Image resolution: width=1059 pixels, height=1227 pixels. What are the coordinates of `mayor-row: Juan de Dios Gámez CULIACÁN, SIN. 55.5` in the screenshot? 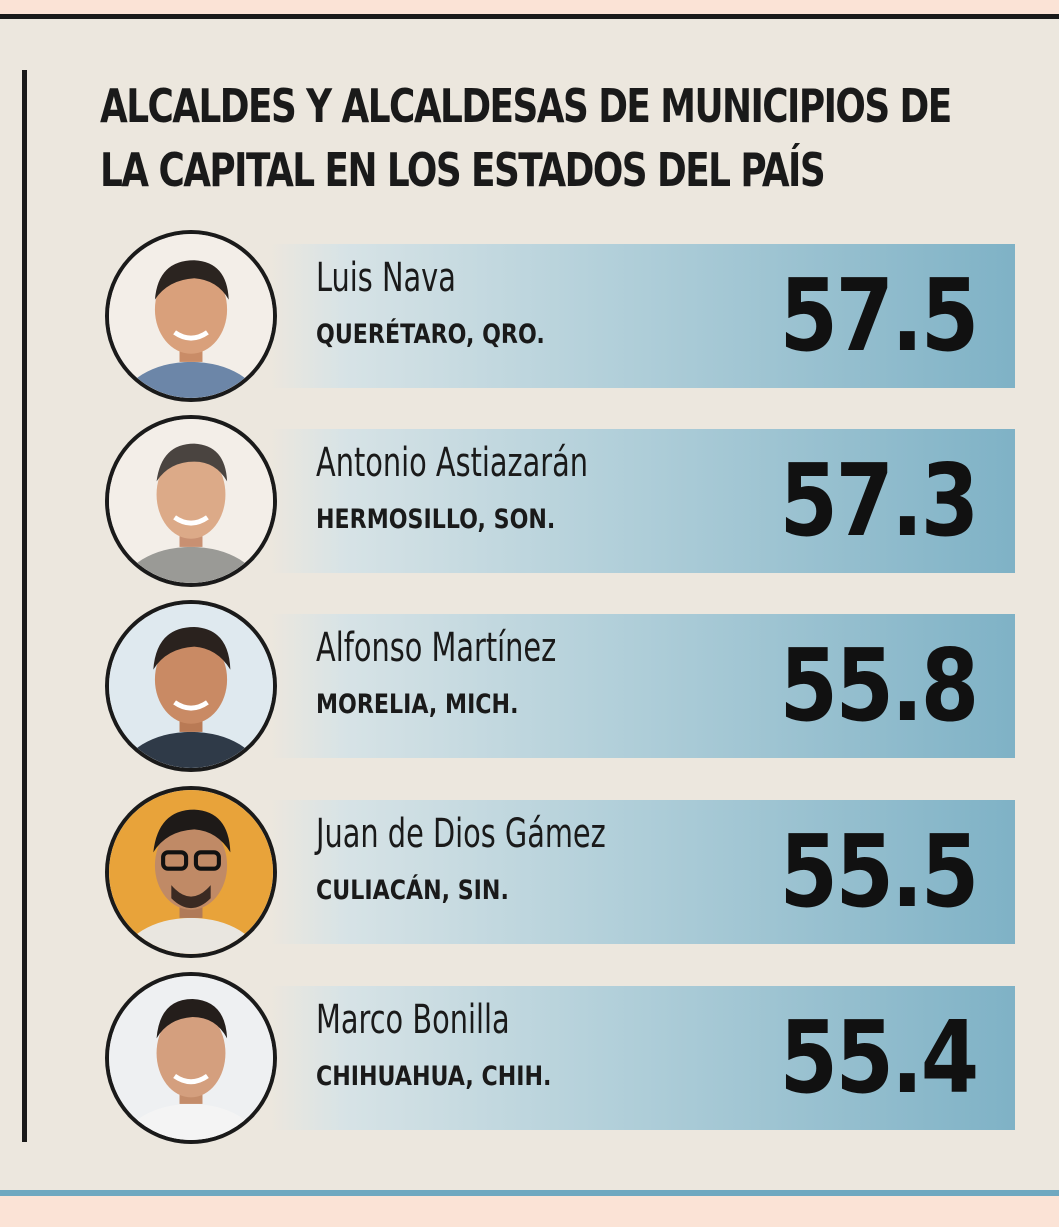 It's located at (529, 872).